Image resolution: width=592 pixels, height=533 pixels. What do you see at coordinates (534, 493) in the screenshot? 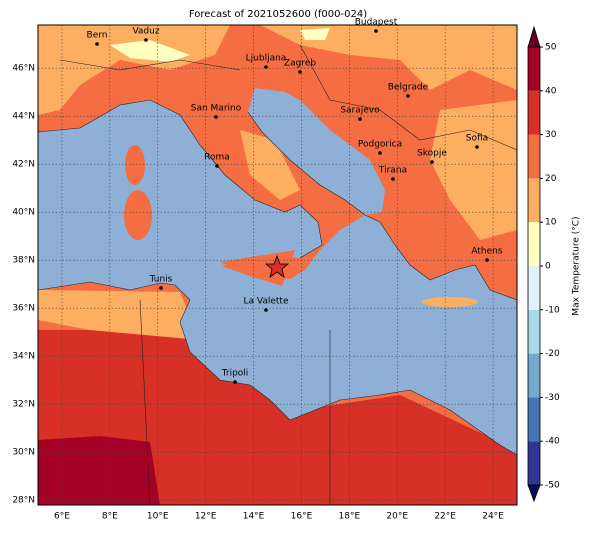
I see `colorbar-extend-under` at bounding box center [534, 493].